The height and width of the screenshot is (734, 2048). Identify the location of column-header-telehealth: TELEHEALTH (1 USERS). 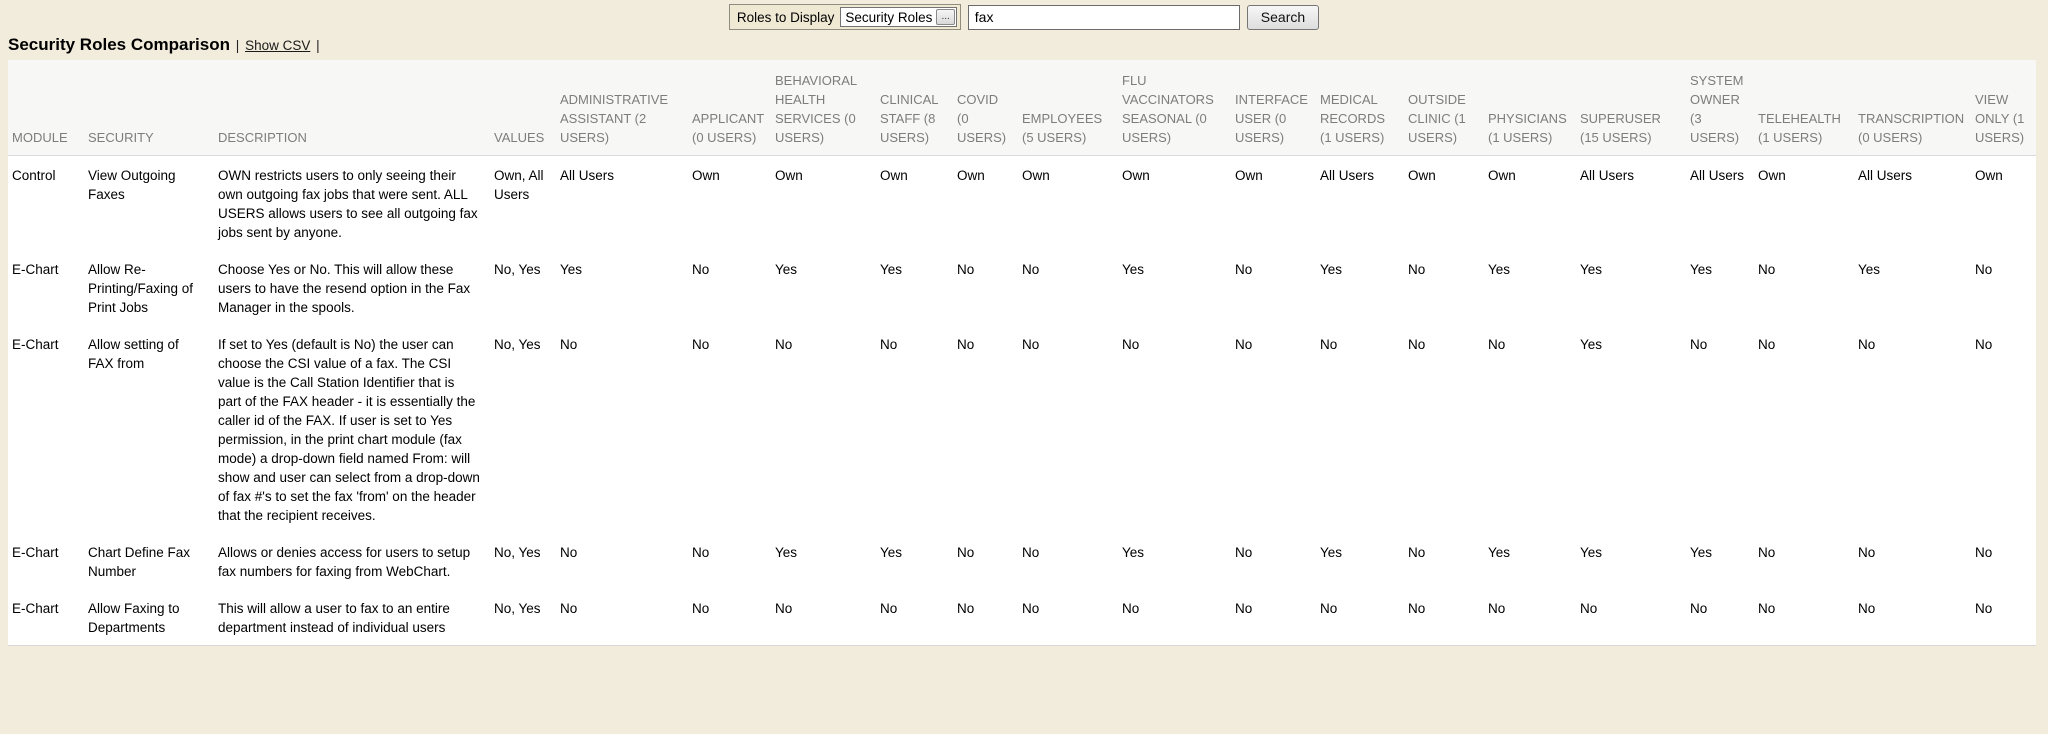
(1804, 108).